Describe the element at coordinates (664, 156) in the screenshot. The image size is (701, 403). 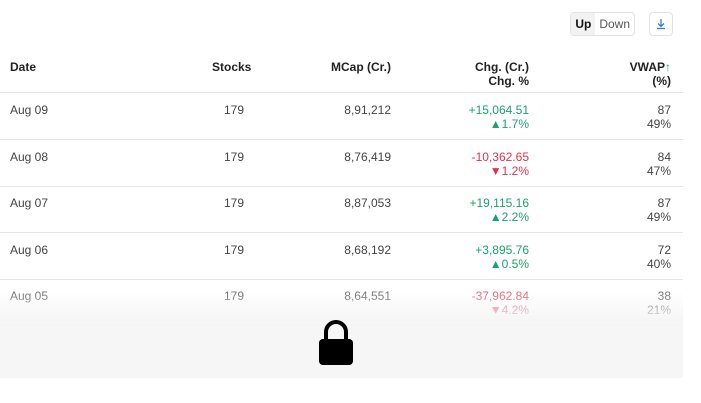
I see `row-vwap-count: 84` at that location.